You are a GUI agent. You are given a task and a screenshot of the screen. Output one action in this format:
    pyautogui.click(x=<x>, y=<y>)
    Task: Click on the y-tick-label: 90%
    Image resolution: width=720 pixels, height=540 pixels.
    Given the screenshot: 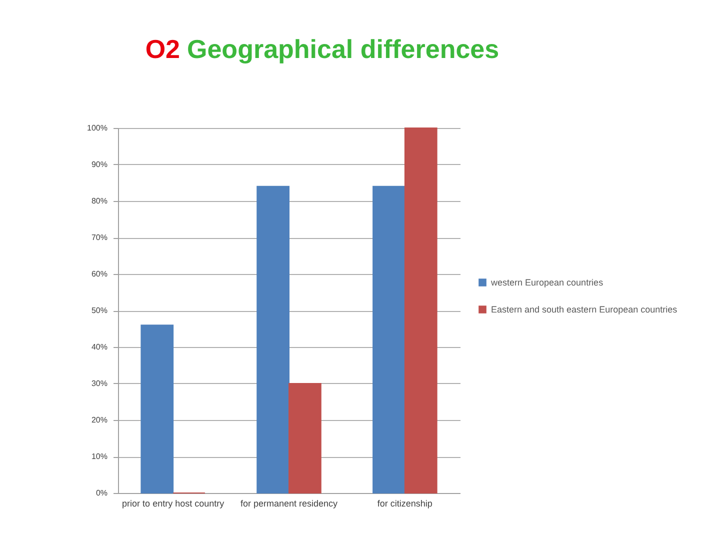 What is the action you would take?
    pyautogui.click(x=99, y=164)
    